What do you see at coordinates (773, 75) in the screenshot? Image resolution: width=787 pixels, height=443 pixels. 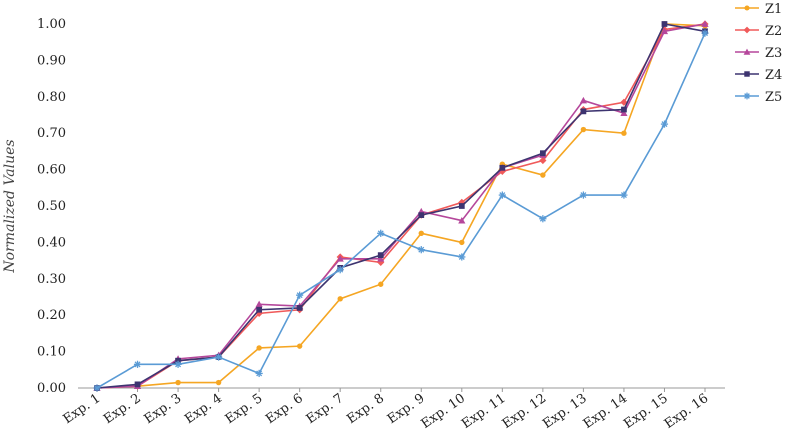 I see `legend-label: Z4` at bounding box center [773, 75].